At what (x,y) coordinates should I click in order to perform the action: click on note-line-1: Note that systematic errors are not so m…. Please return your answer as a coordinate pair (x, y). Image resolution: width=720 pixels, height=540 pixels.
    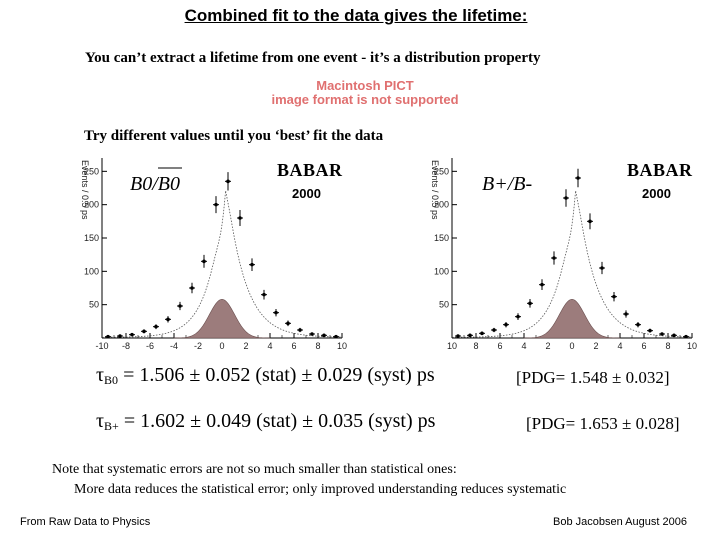
    Looking at the image, I should click on (254, 469).